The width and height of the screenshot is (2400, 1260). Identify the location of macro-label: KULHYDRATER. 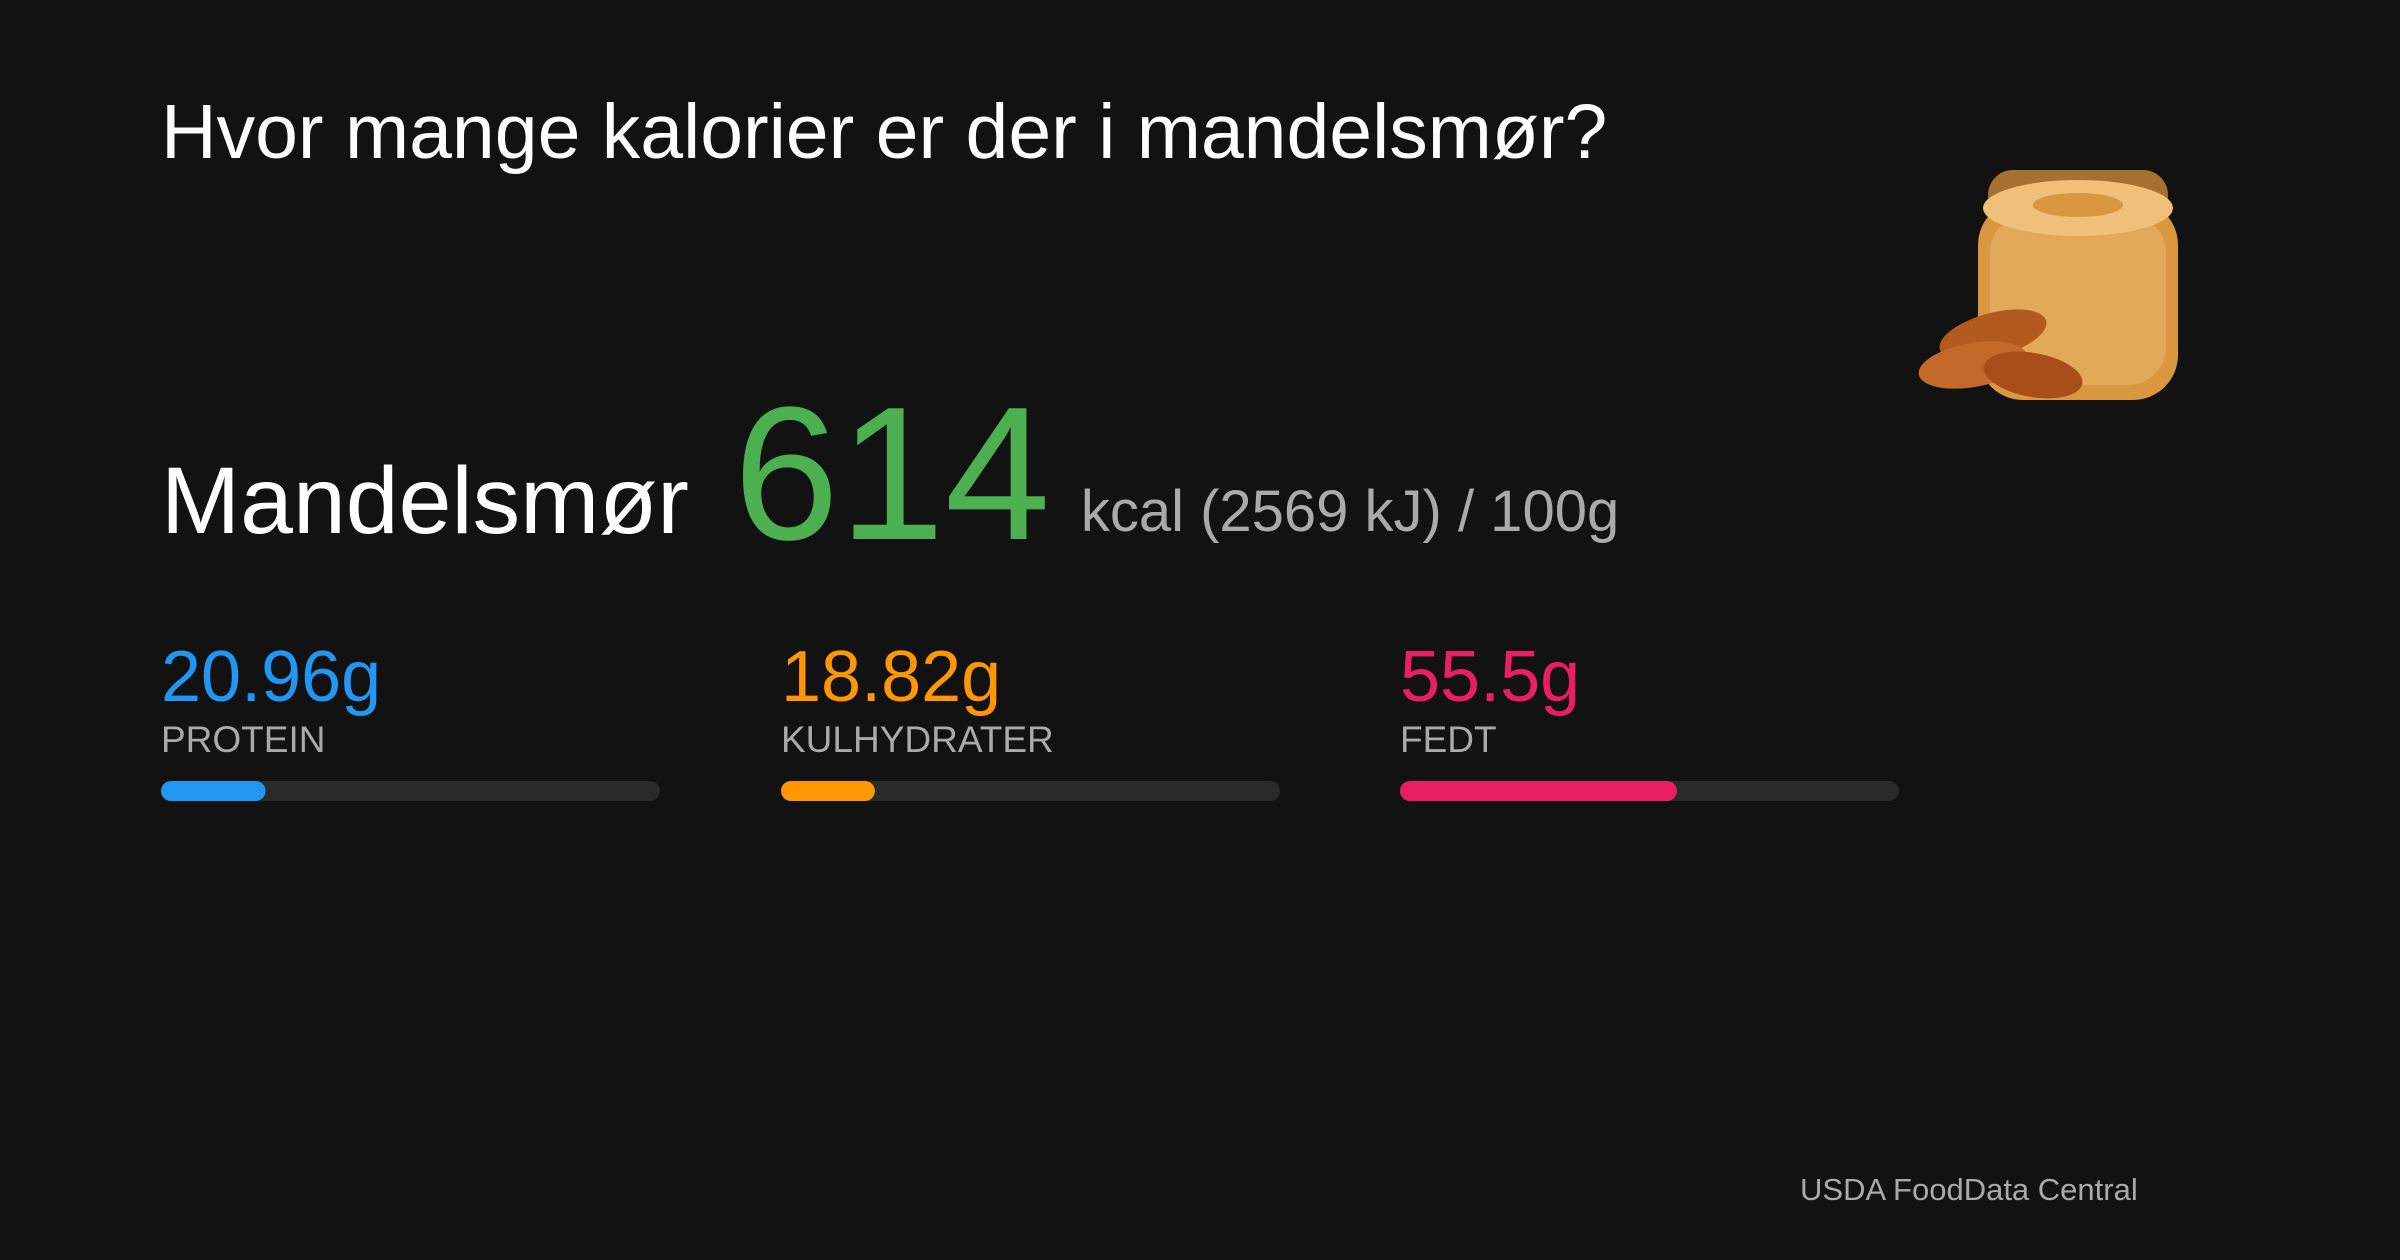
(917, 739).